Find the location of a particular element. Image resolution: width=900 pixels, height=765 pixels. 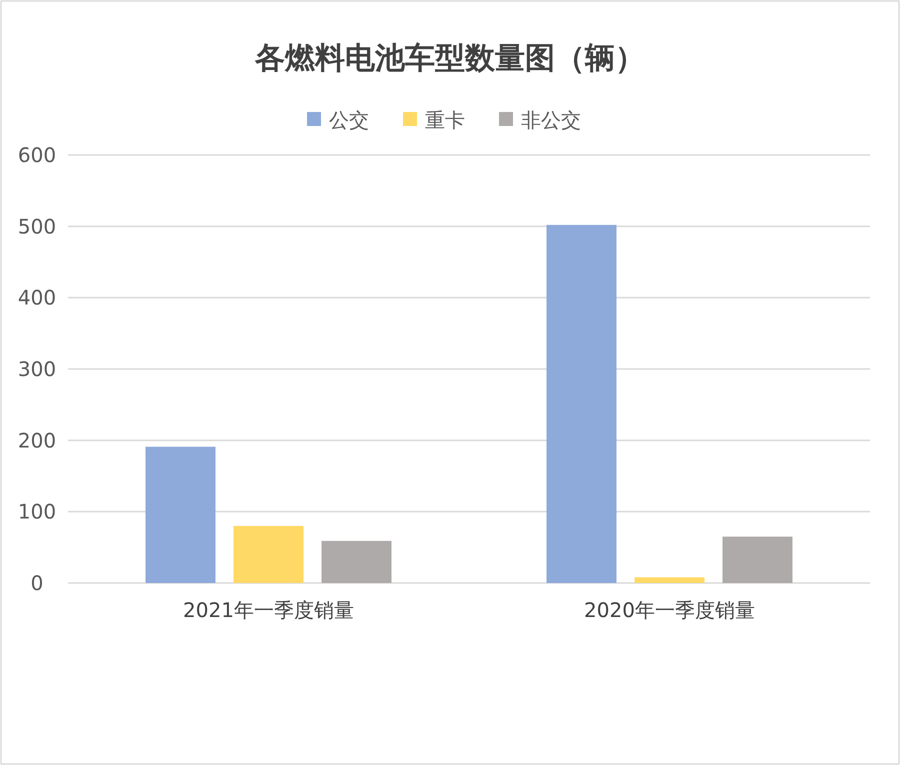

y-tick-label: 500 is located at coordinates (37, 226).